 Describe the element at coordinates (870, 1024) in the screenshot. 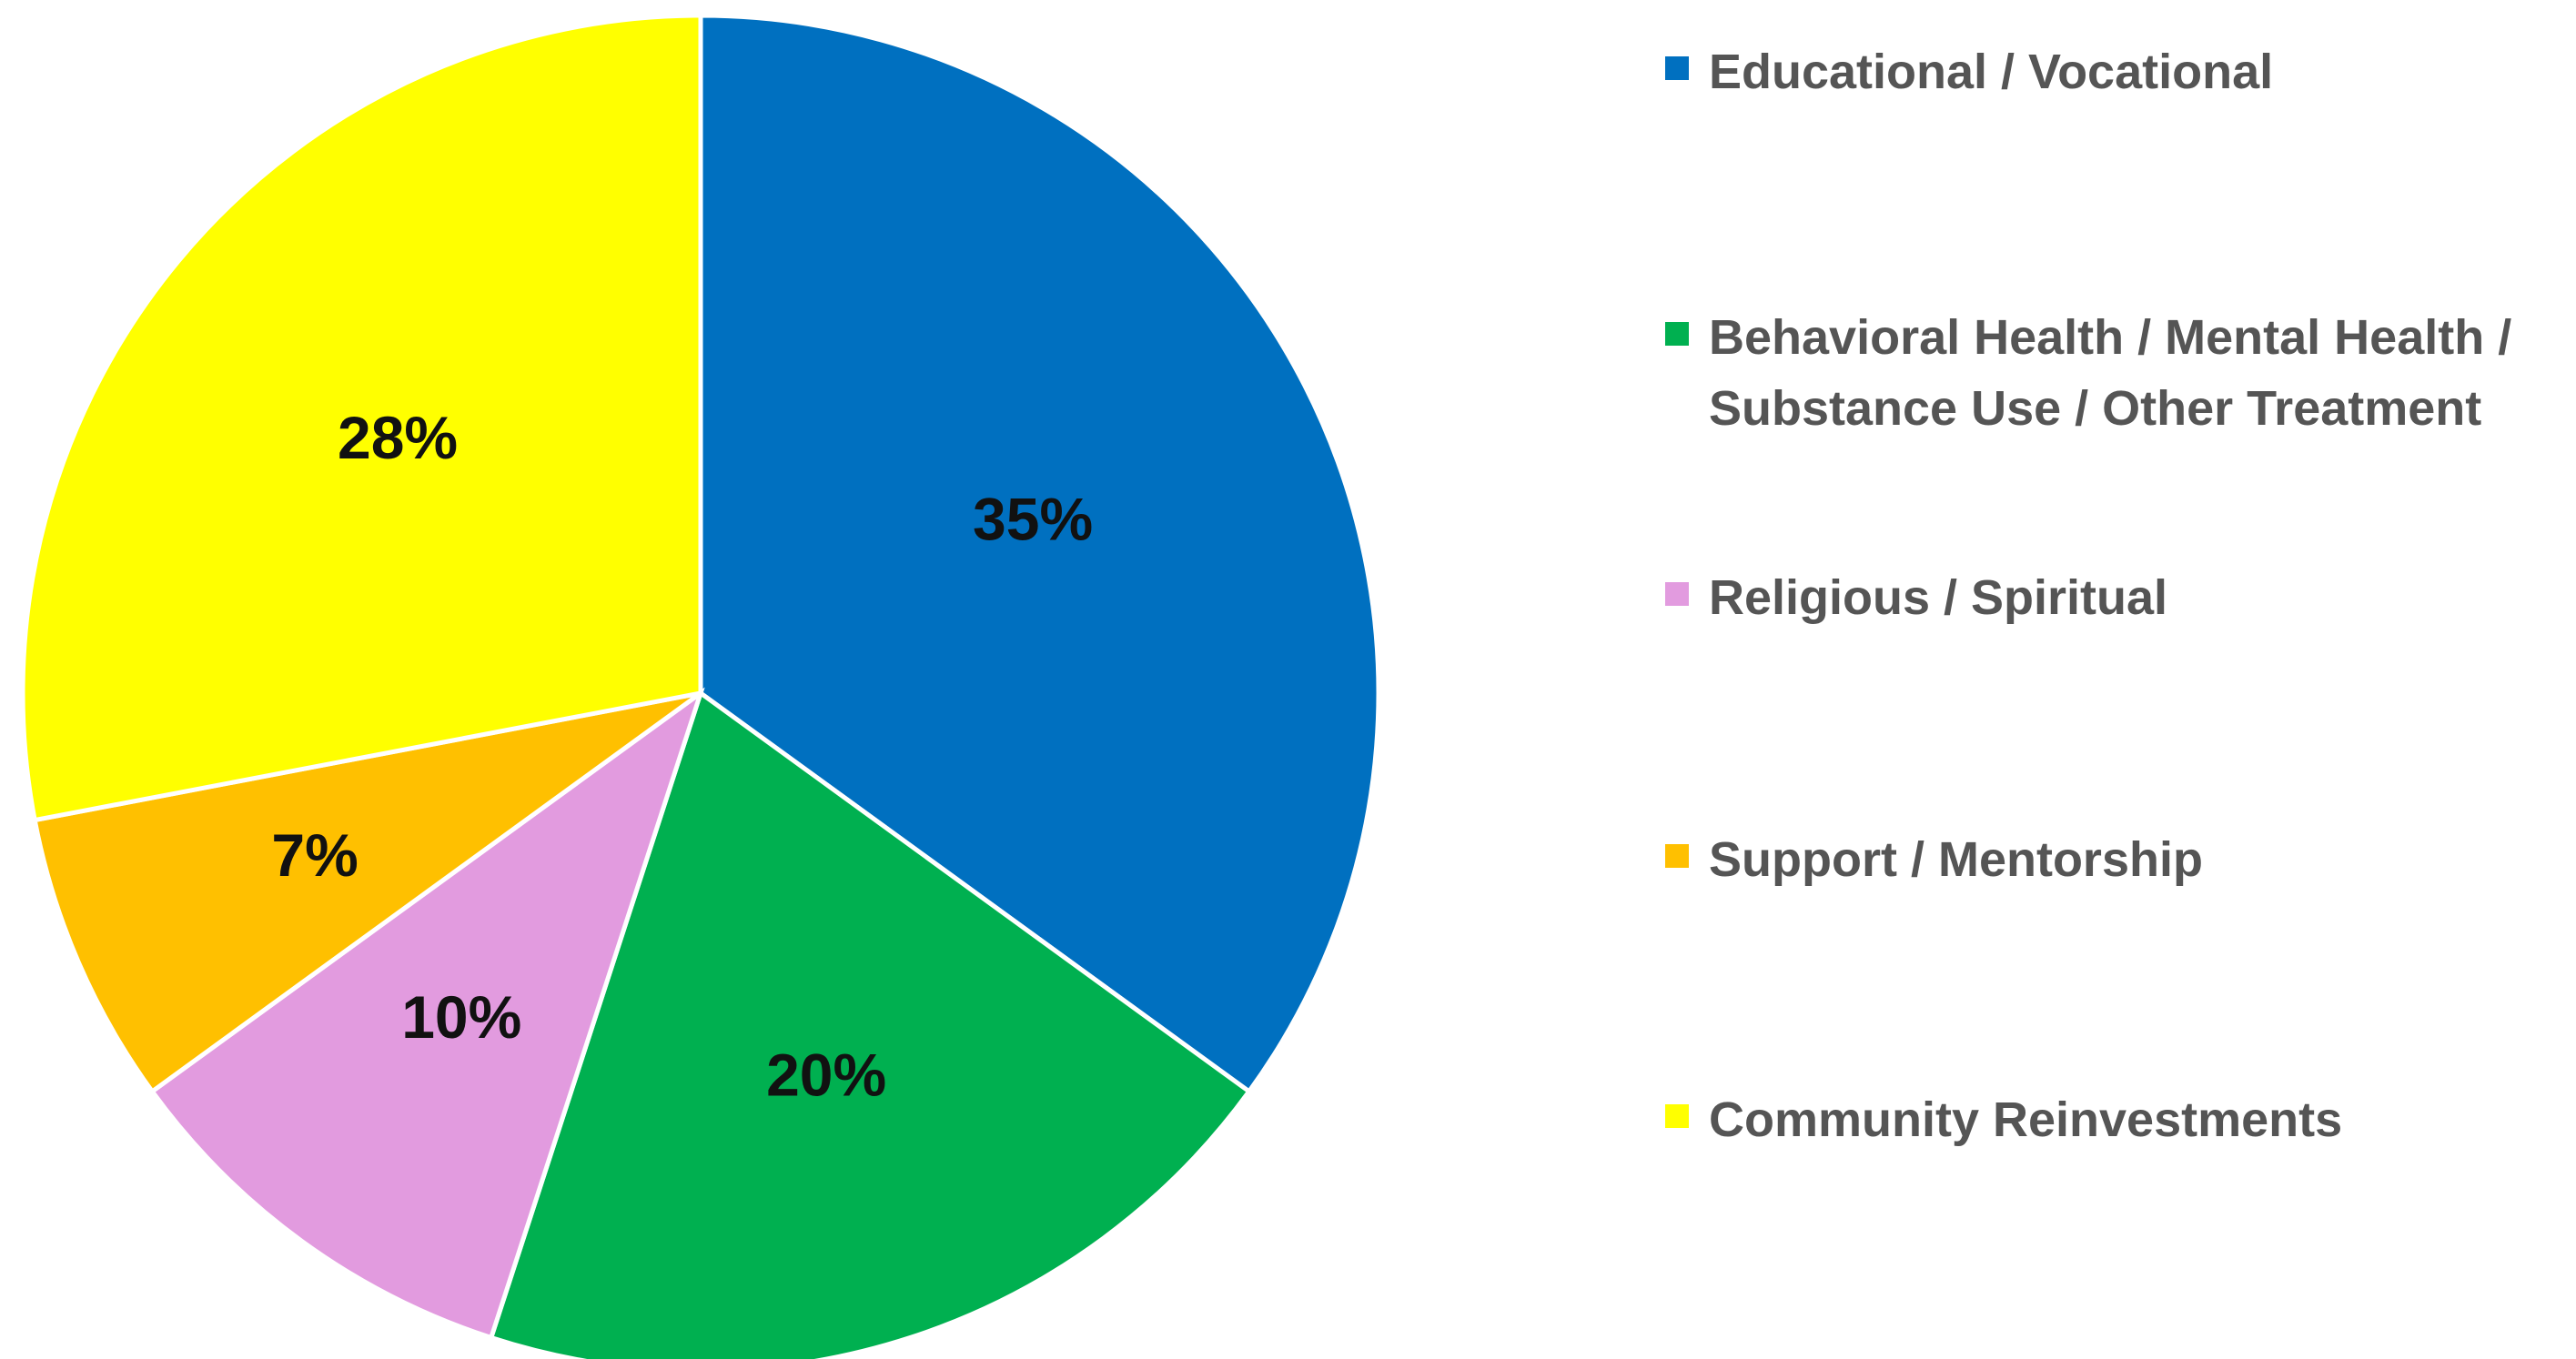

I see `pie-slice-behavioral-health` at that location.